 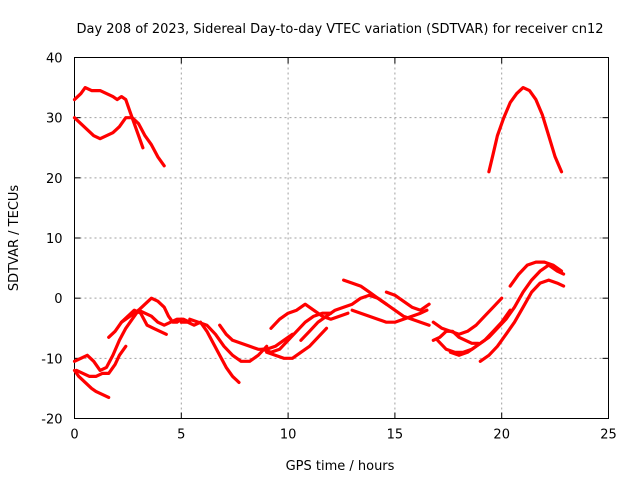 What do you see at coordinates (51, 359) in the screenshot?
I see `y-tick-label: -10` at bounding box center [51, 359].